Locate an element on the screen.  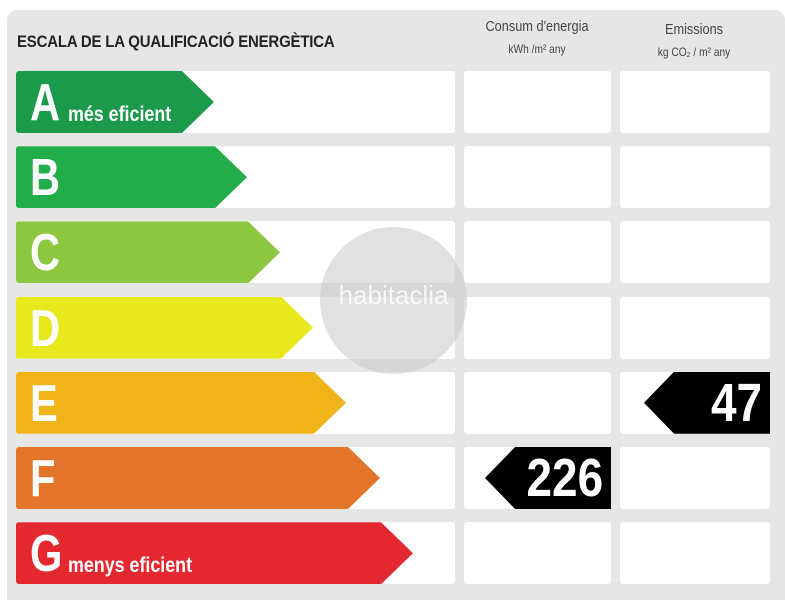
rating-sublabel: menys eficient is located at coordinates (130, 566).